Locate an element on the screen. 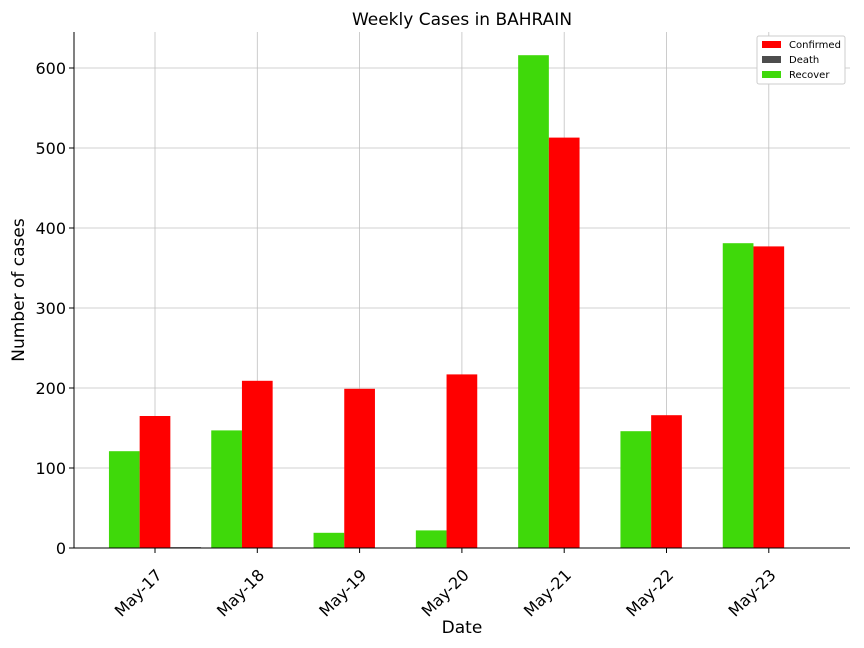  legend: Confirmed Death Recover is located at coordinates (801, 60).